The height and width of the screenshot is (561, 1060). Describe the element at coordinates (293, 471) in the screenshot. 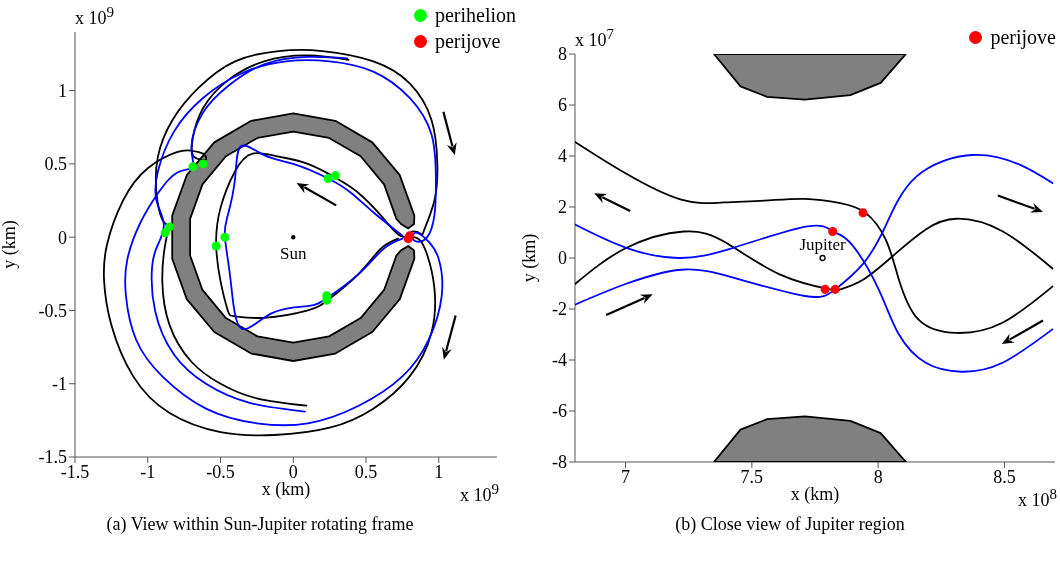

I see `x-tick-label: 0` at that location.